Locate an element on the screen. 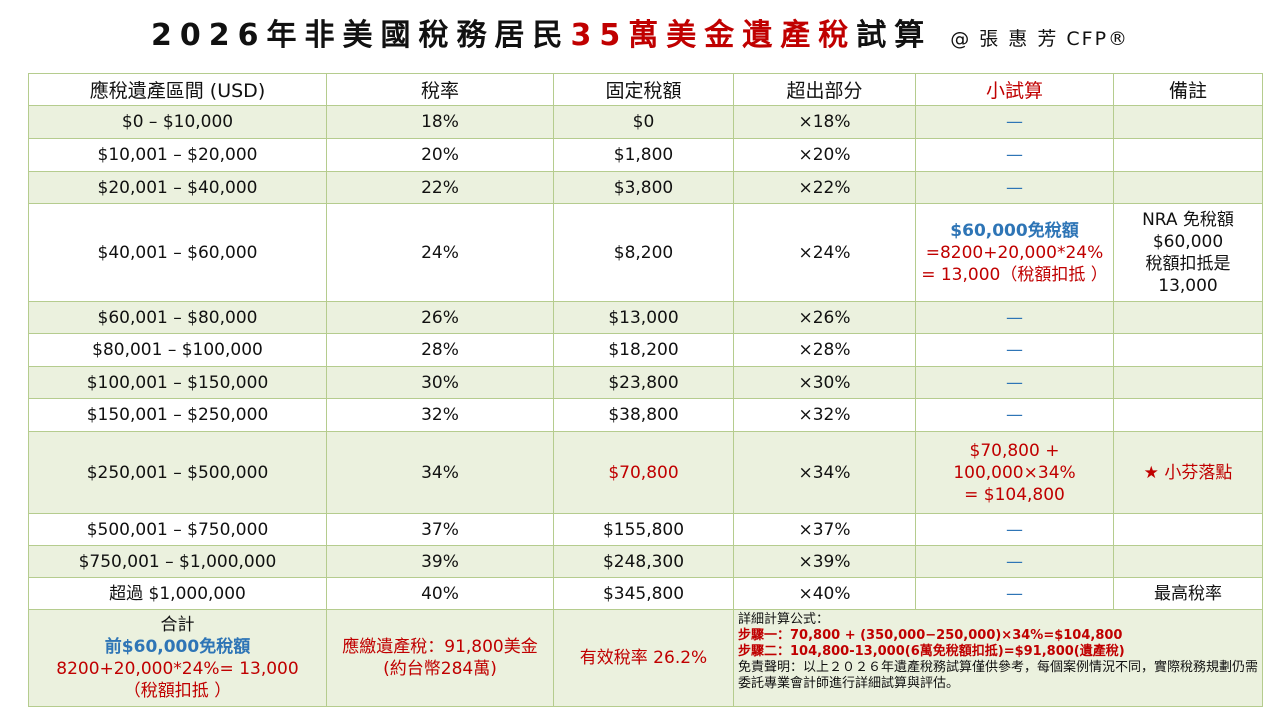  table-cell: $8,200 is located at coordinates (643, 252).